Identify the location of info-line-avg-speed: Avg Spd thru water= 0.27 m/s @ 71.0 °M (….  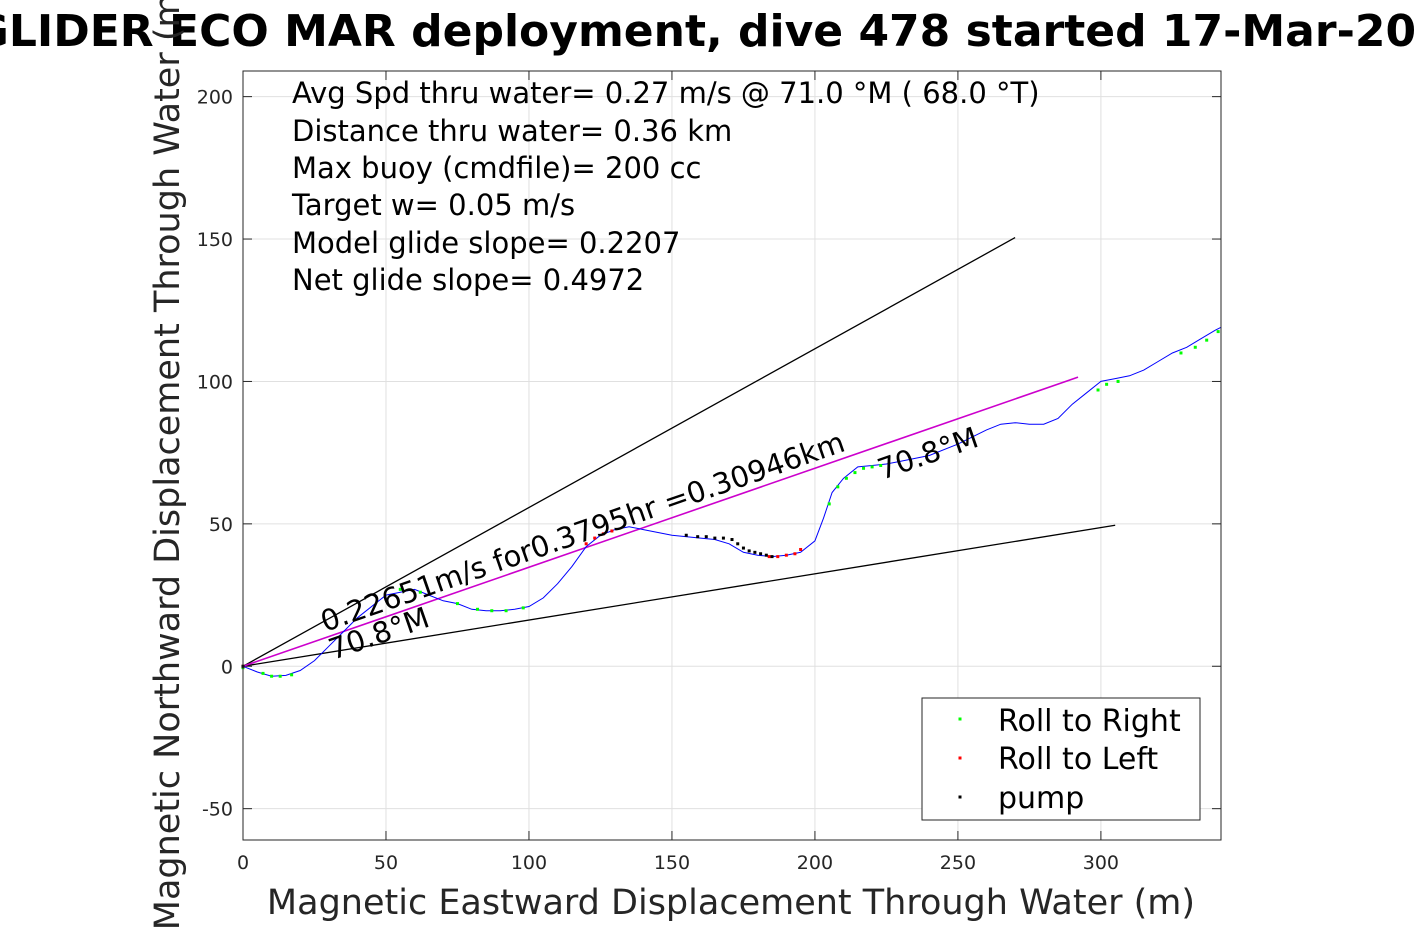
(666, 93).